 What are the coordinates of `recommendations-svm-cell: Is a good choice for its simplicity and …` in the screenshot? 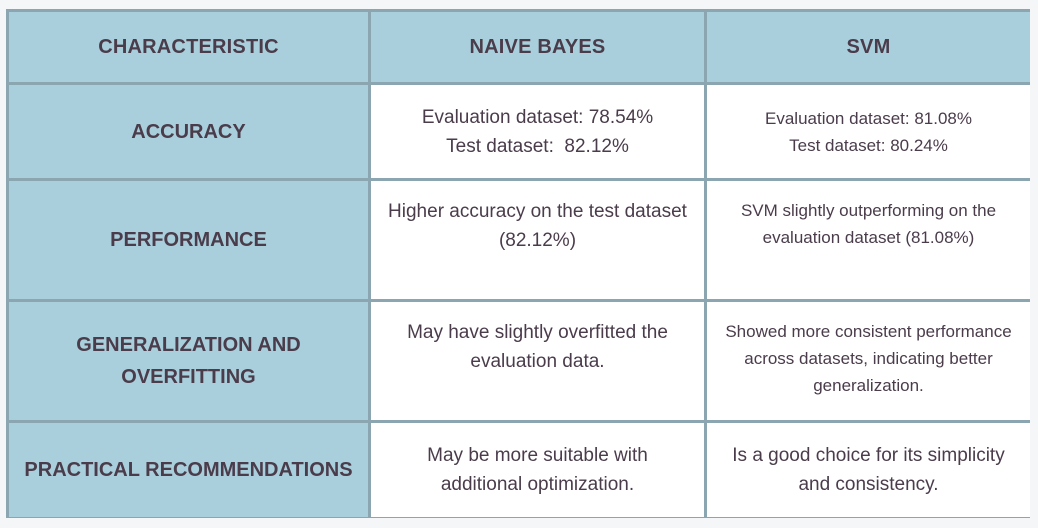 It's located at (868, 470).